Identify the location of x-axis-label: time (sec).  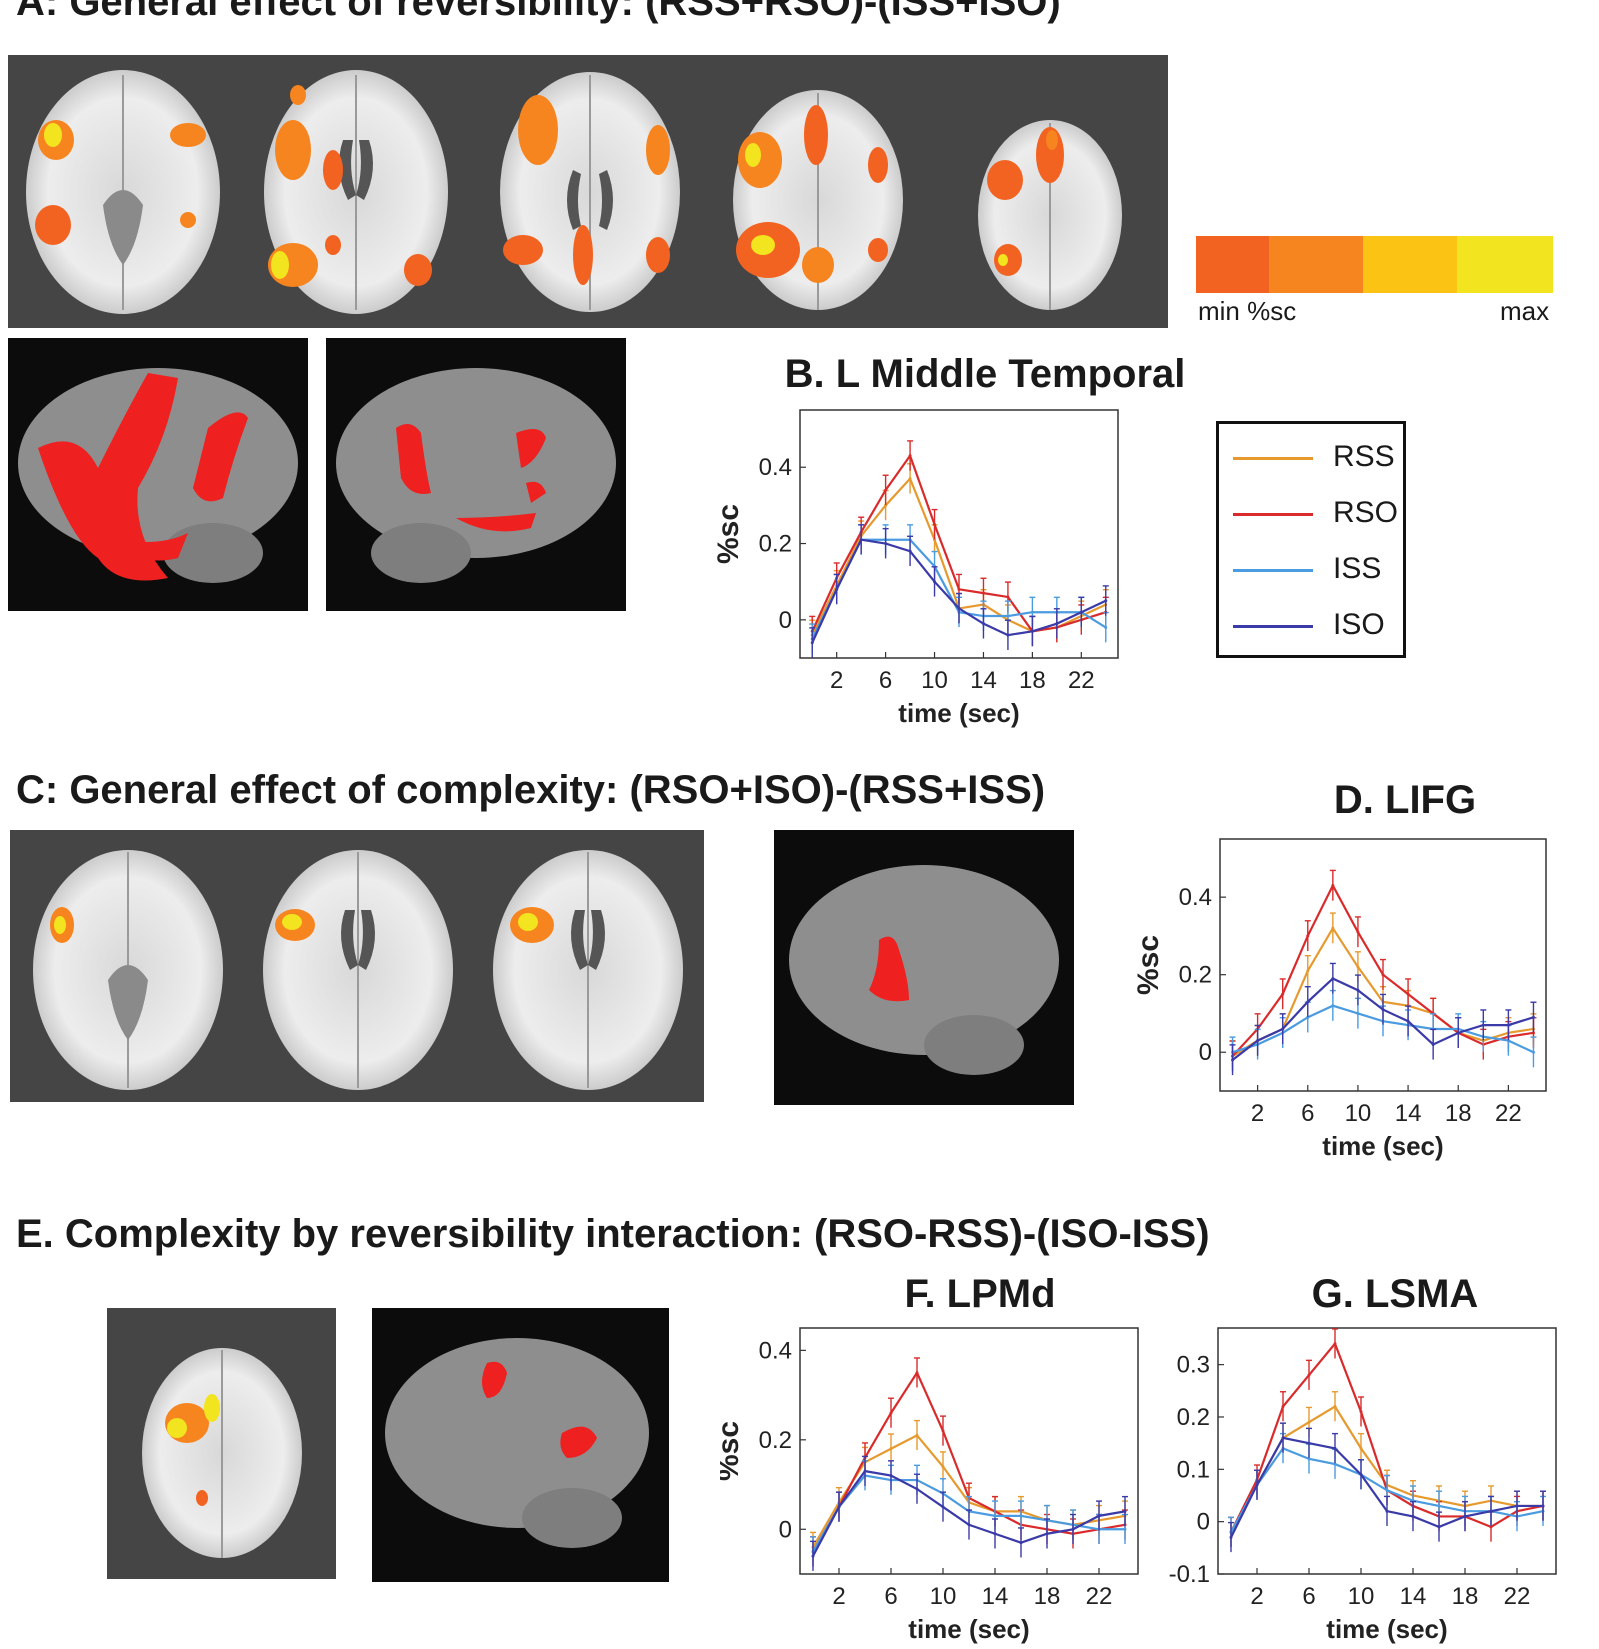
(1386, 1629).